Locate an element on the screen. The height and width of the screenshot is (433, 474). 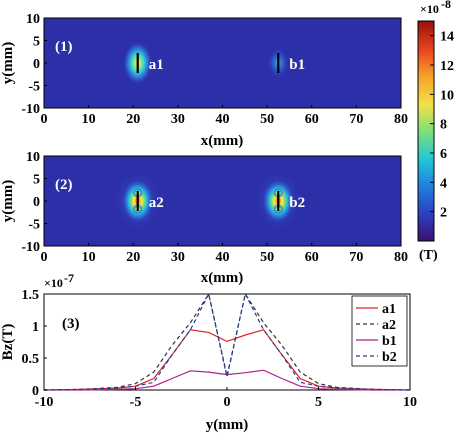
y-tick-labels: 0 0.5 1 1.5 is located at coordinates (34, 343).